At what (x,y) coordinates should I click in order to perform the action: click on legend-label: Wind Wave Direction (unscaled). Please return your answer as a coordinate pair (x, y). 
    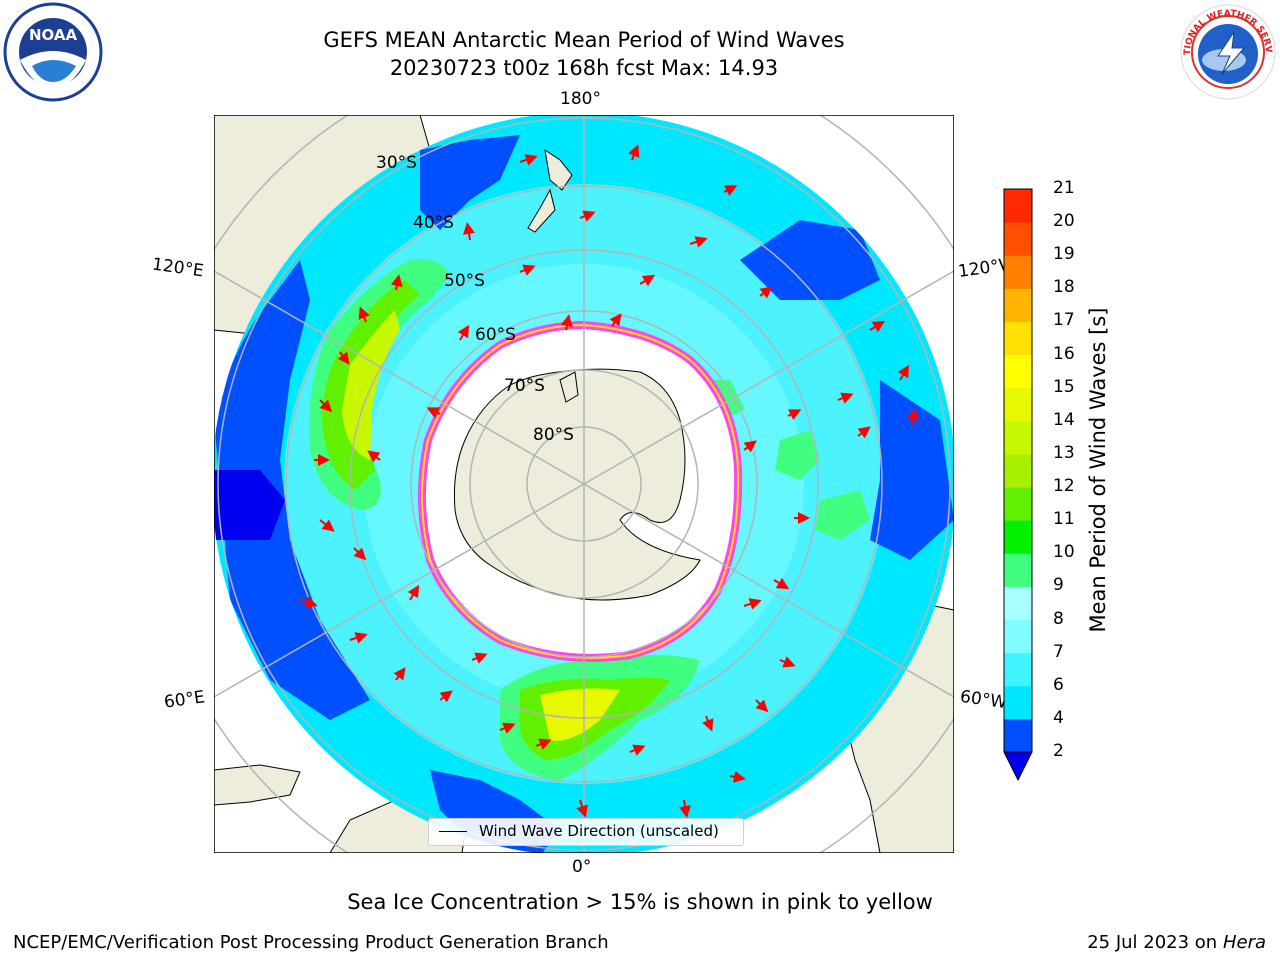
    Looking at the image, I should click on (599, 831).